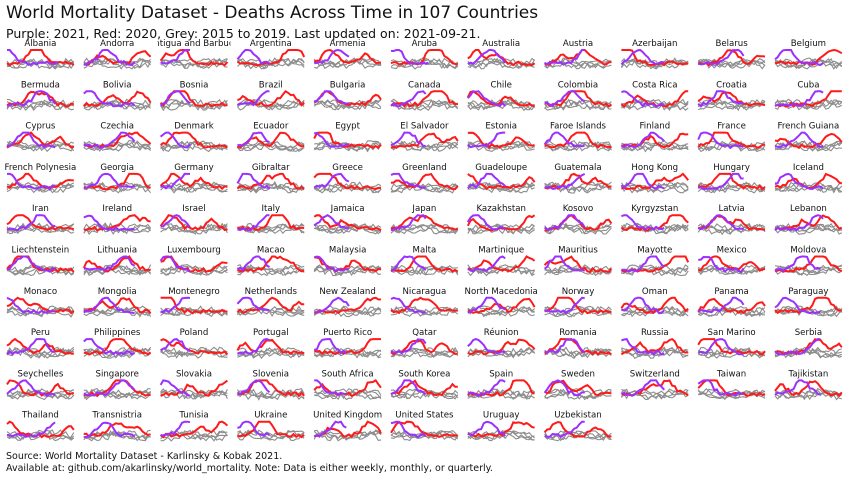  Describe the element at coordinates (731, 343) in the screenshot. I see `panel-san-marino: San Marino` at that location.